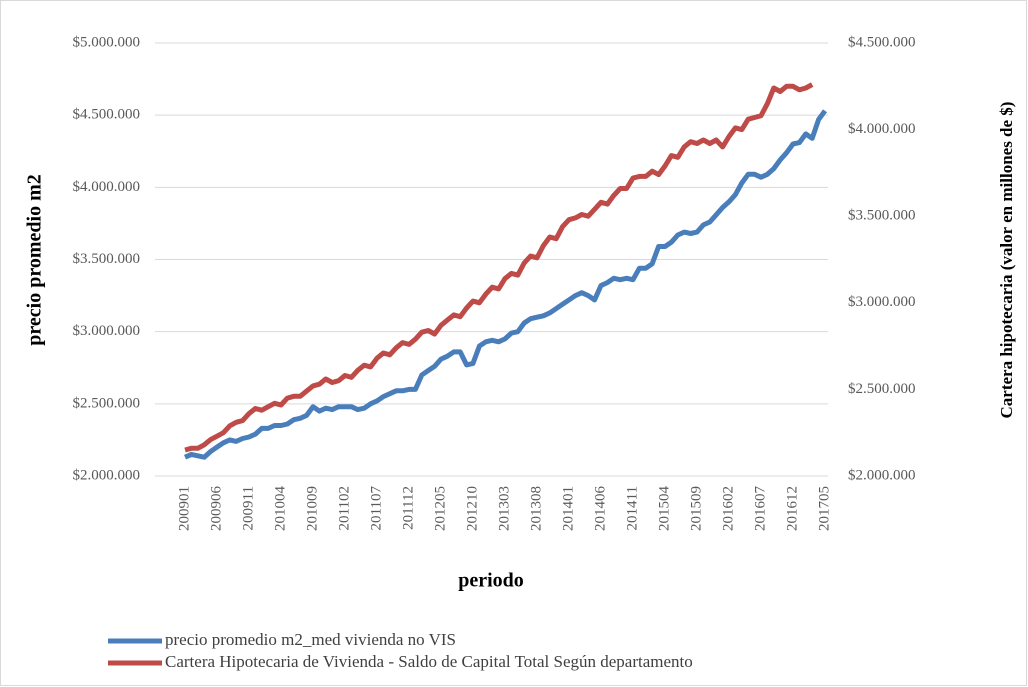 This screenshot has width=1028, height=687. What do you see at coordinates (472, 508) in the screenshot?
I see `x-tick-label: 201210` at bounding box center [472, 508].